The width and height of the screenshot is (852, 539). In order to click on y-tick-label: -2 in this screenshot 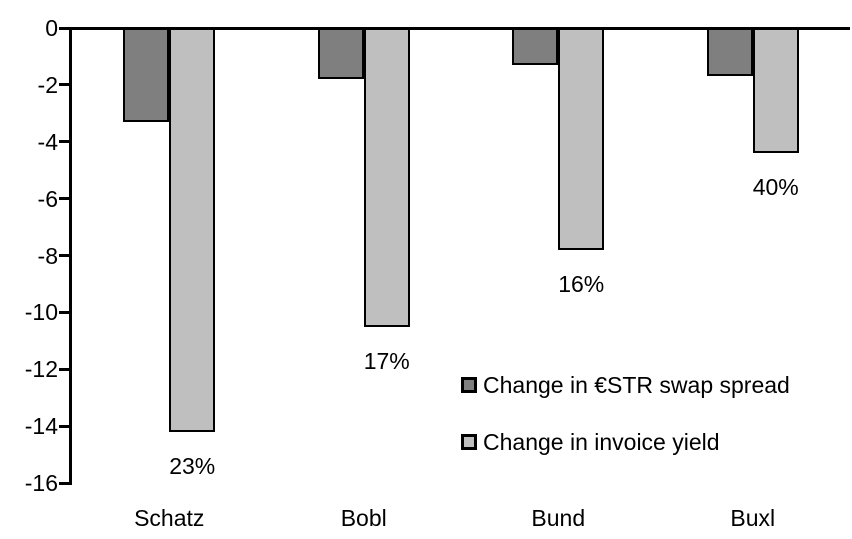, I will do `click(47, 84)`.